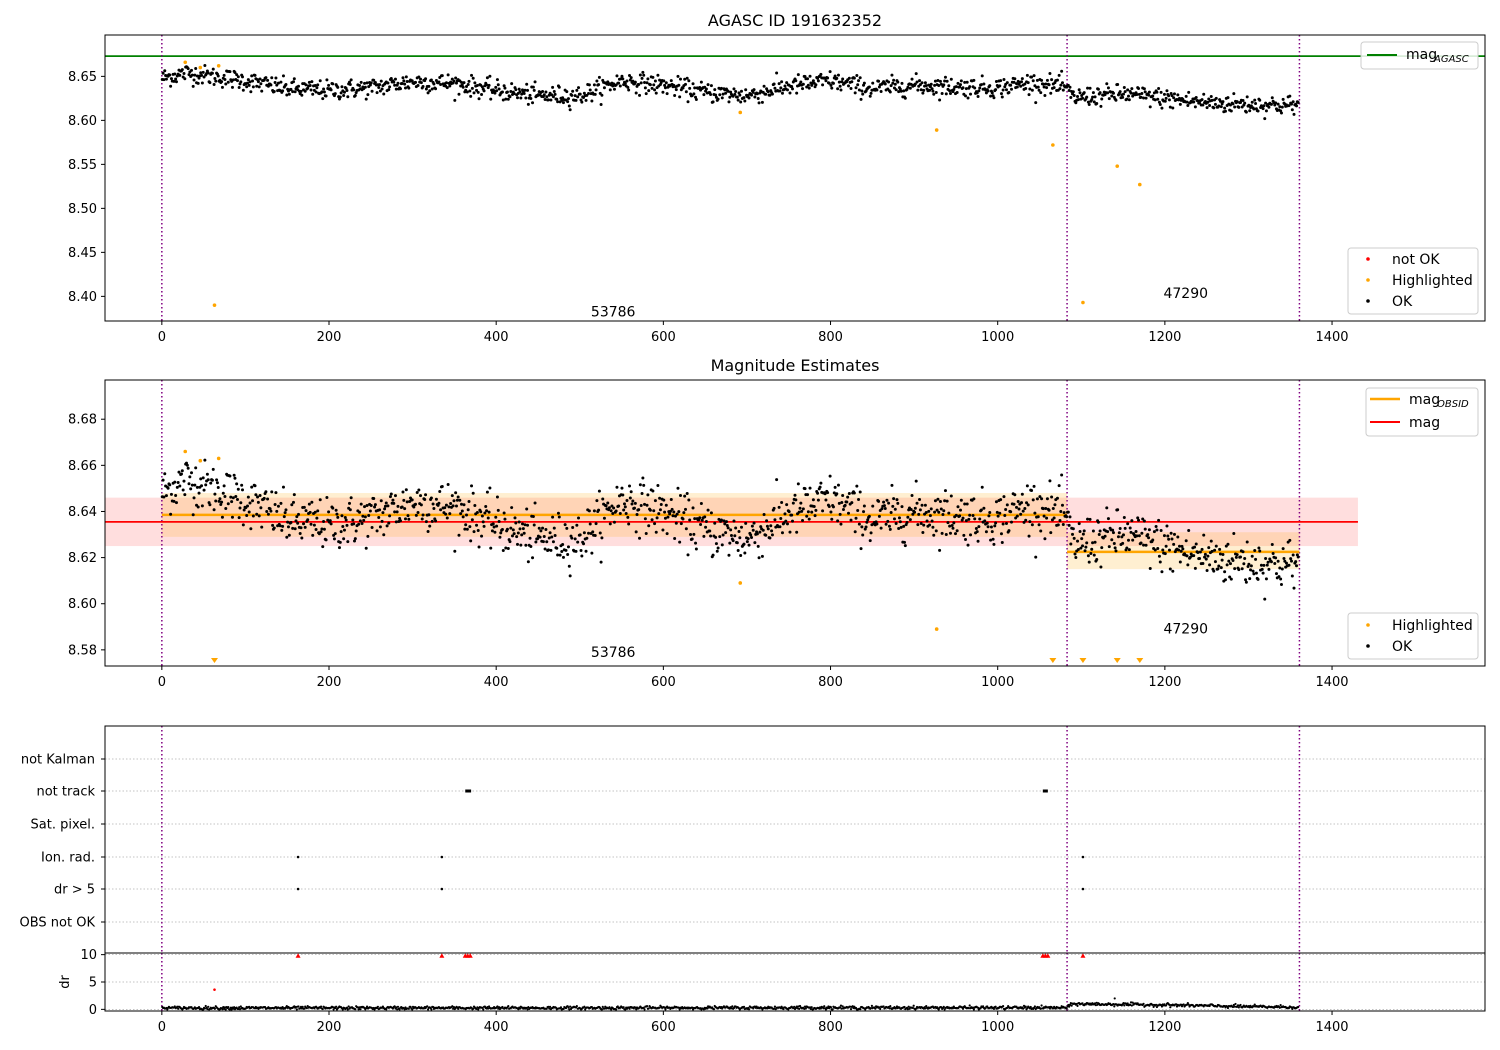  I want to click on not-track-marker, so click(468, 791).